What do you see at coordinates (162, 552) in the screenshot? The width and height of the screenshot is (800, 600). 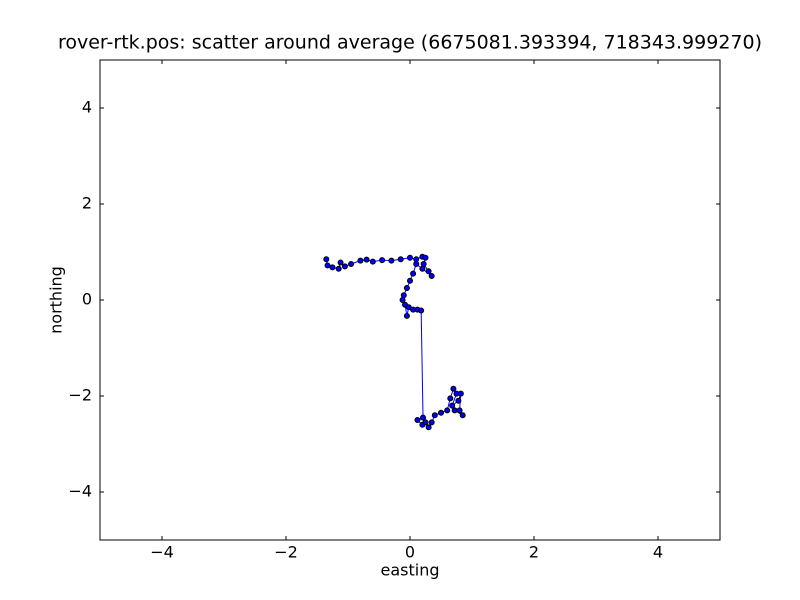 I see `x-tick-label: −4` at bounding box center [162, 552].